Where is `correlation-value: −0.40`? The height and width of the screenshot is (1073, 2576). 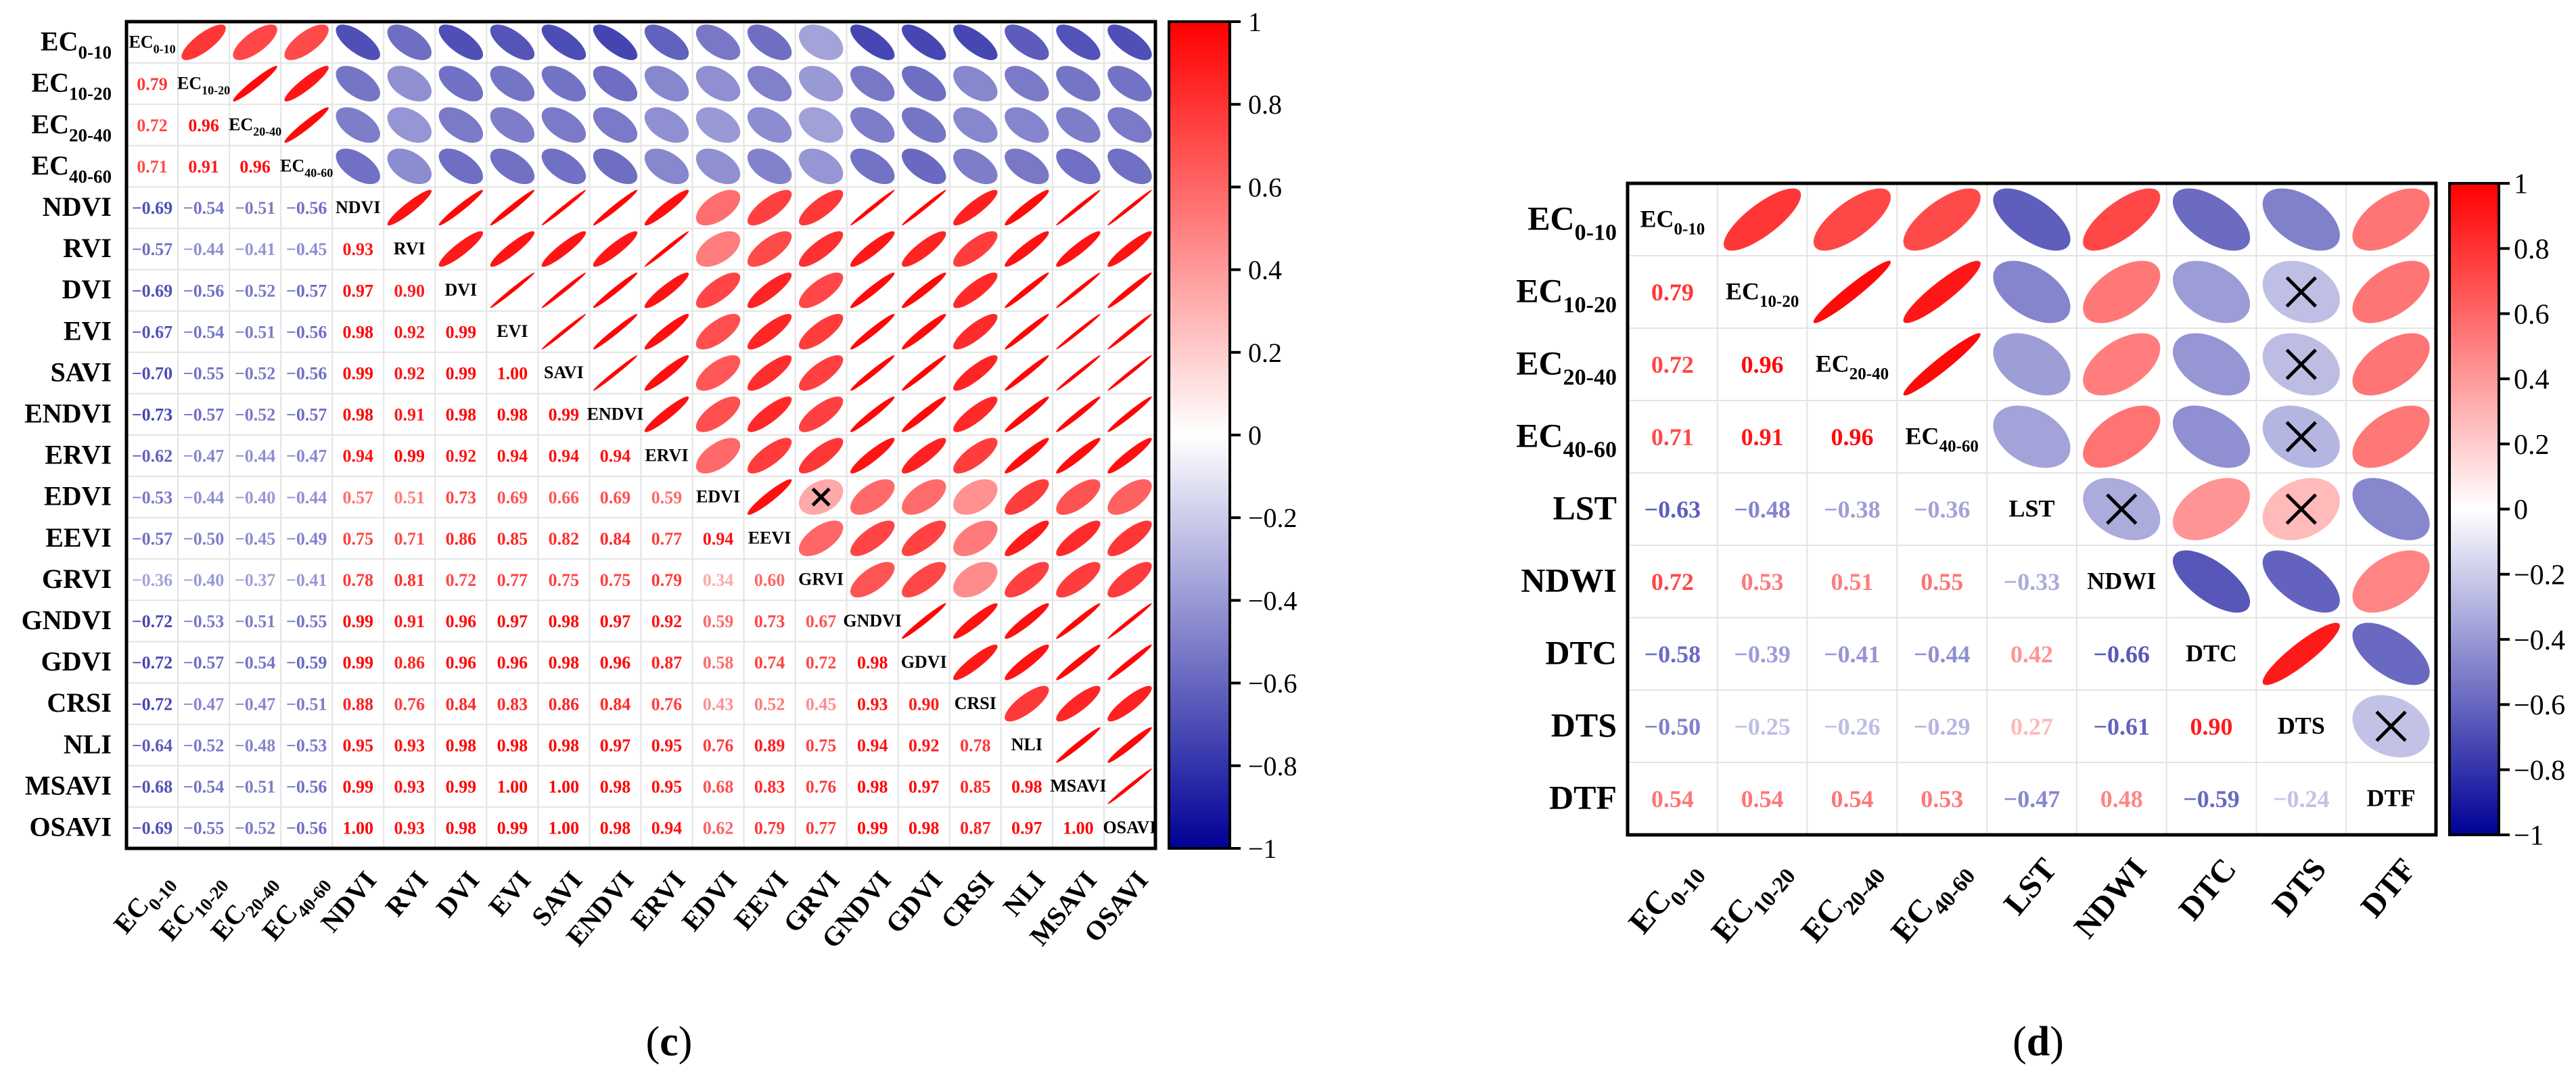 correlation-value: −0.40 is located at coordinates (255, 498).